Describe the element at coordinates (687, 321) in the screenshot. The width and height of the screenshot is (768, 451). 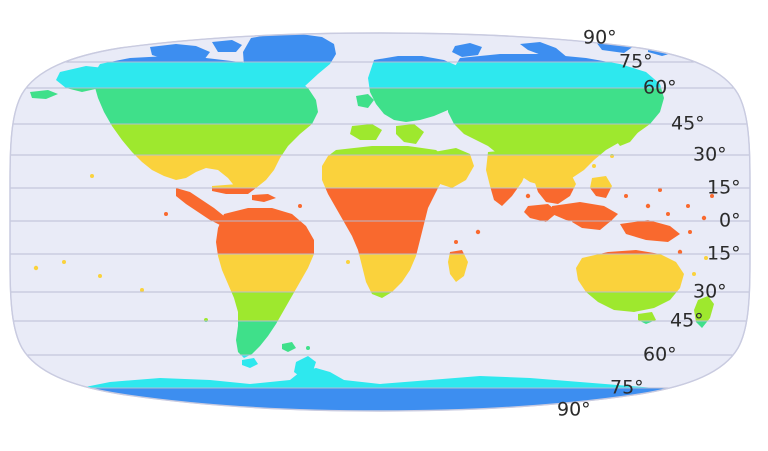
I see `latitude-label-45s: 45°` at that location.